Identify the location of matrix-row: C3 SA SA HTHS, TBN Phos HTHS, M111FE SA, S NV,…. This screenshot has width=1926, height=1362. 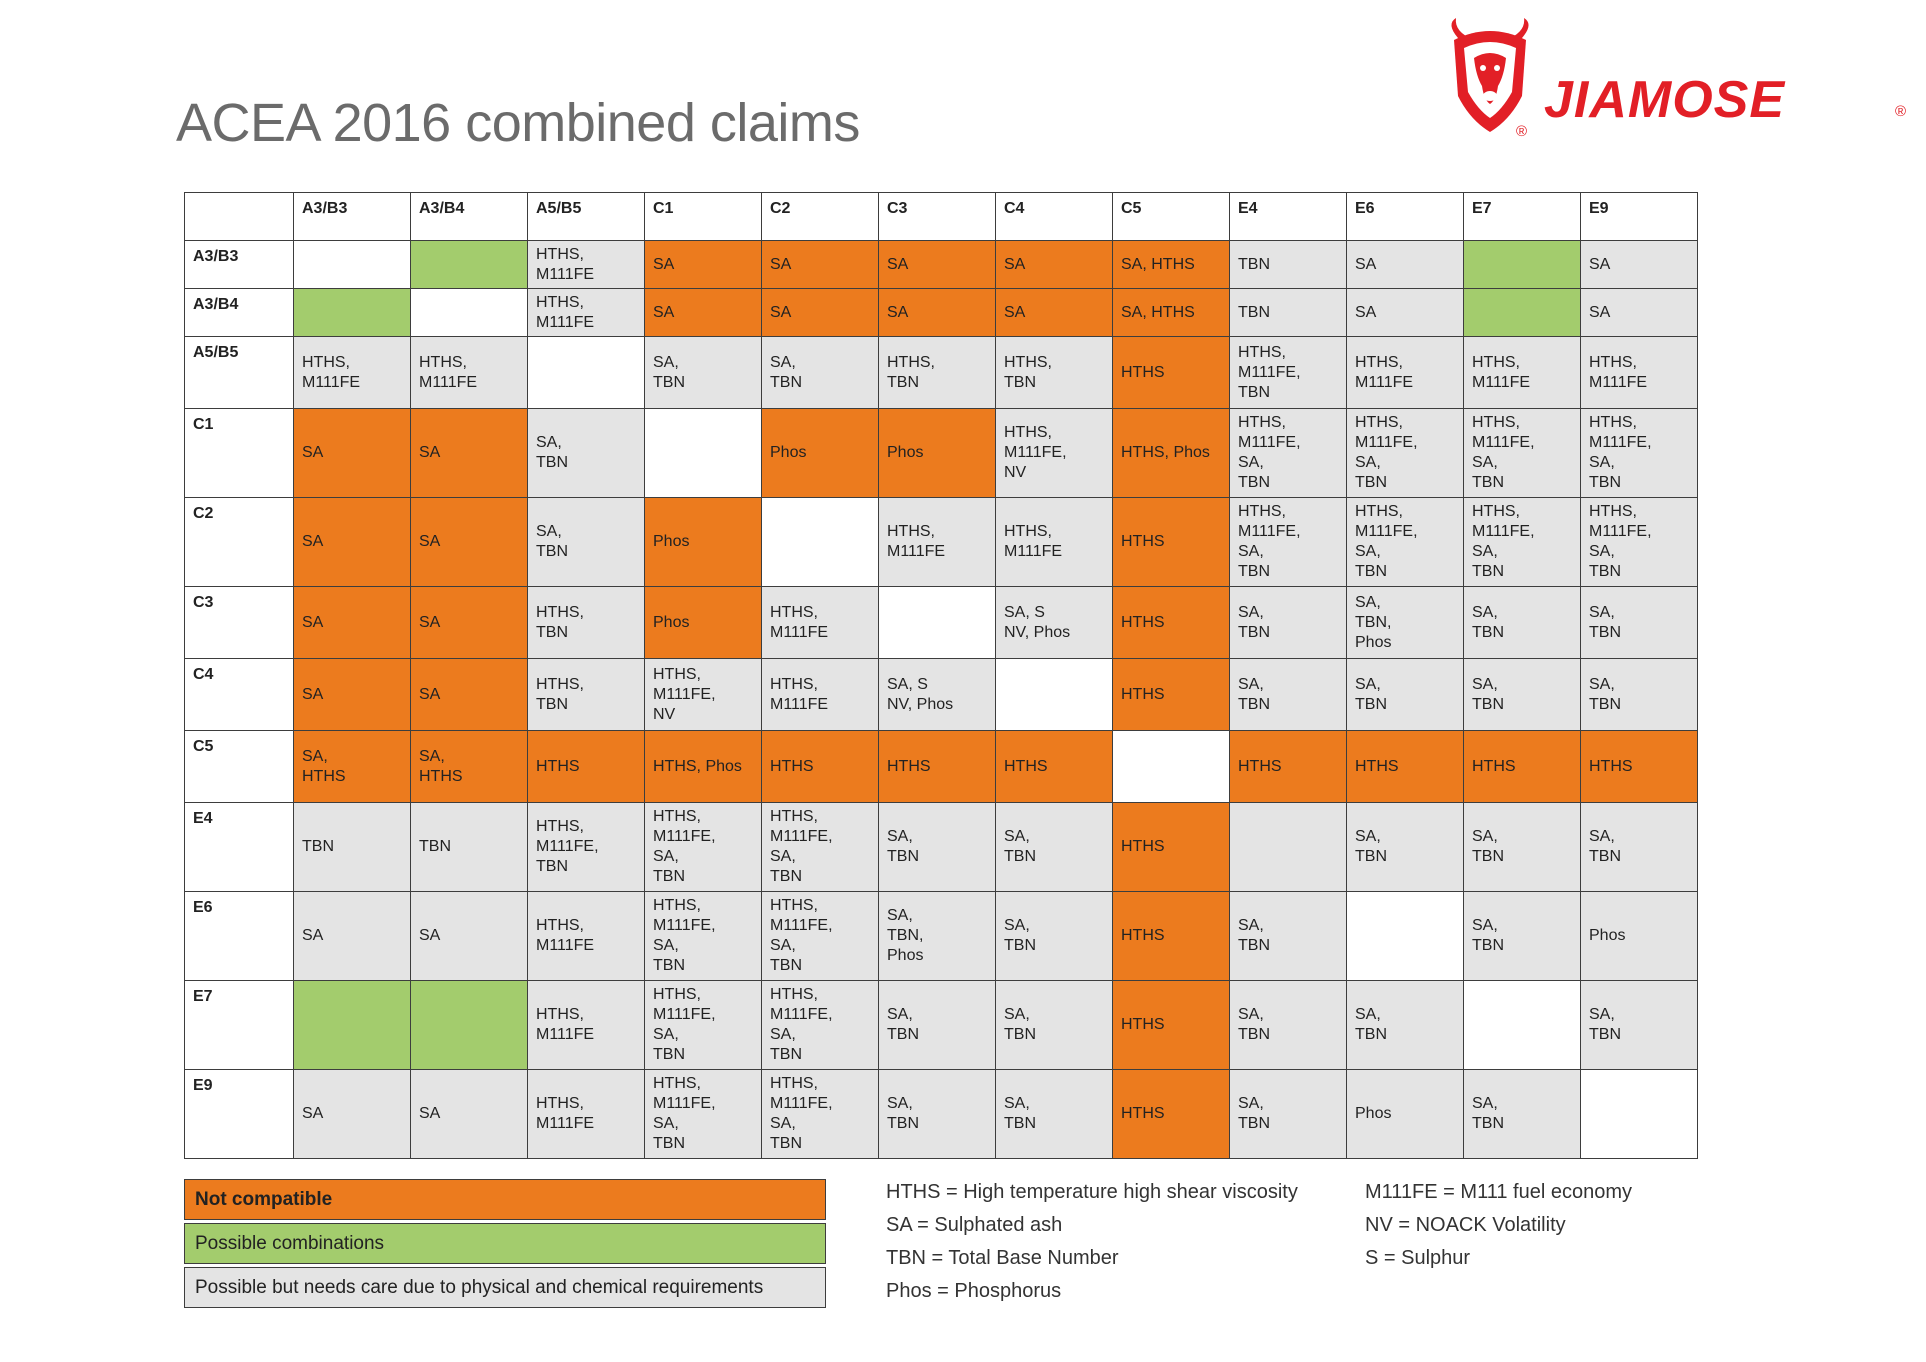
(941, 622).